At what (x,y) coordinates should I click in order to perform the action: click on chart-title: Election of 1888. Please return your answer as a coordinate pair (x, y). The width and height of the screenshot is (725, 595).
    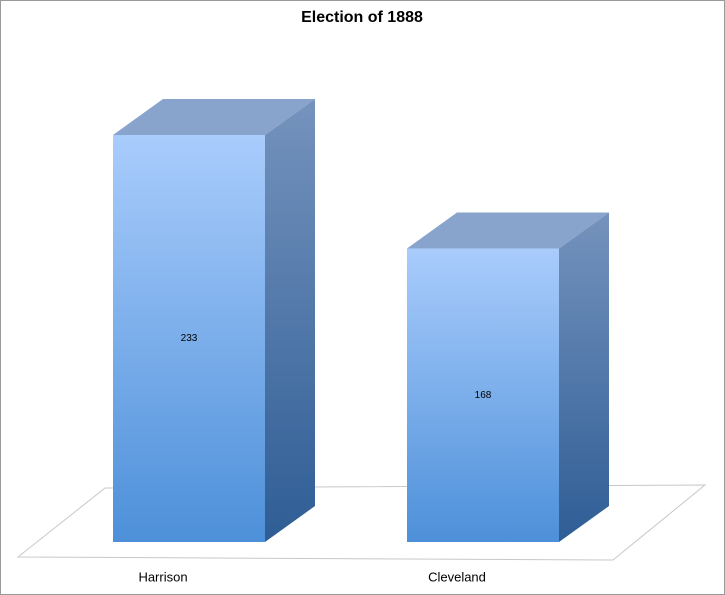
    Looking at the image, I should click on (362, 17).